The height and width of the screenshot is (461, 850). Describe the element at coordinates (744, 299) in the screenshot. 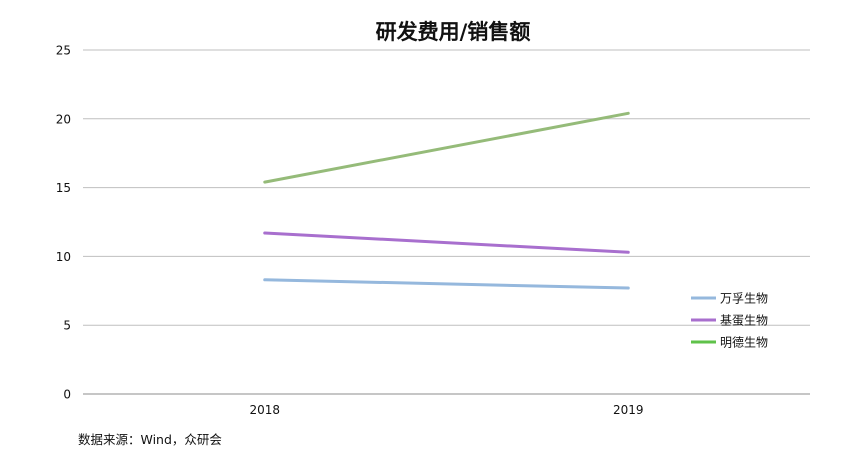

I see `legend-label: 万孚生物` at that location.